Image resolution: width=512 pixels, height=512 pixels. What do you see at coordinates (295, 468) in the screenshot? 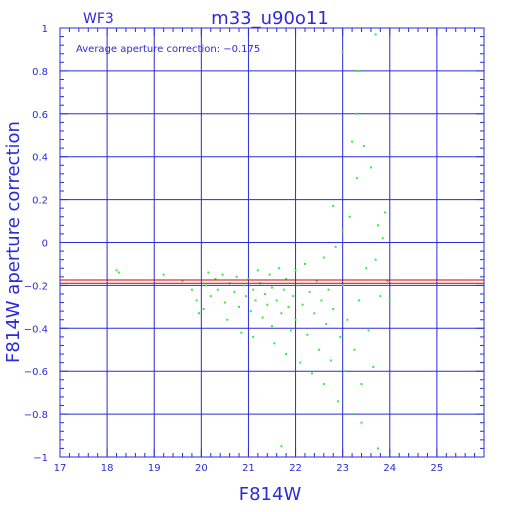
I see `x-tick-label: 22` at bounding box center [295, 468].